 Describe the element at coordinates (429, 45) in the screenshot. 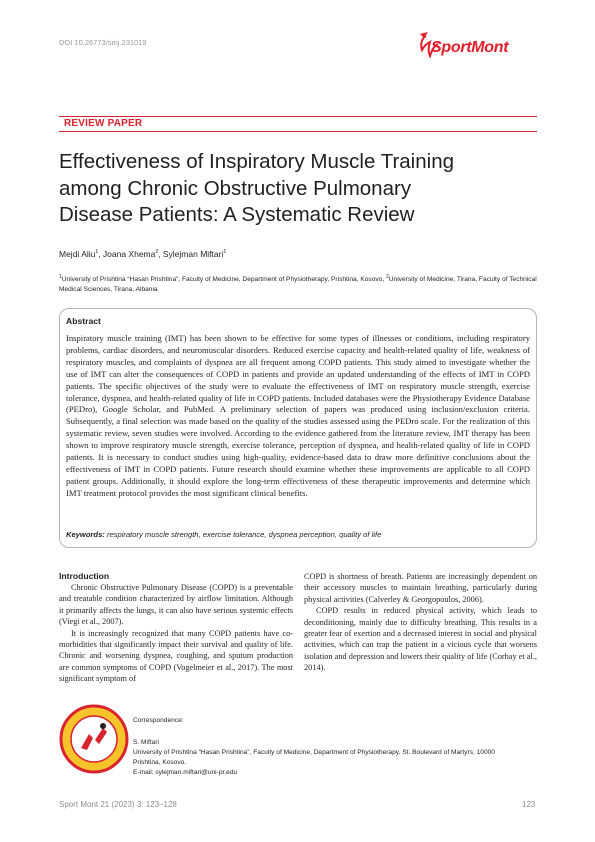

I see `sportmont-logo` at that location.